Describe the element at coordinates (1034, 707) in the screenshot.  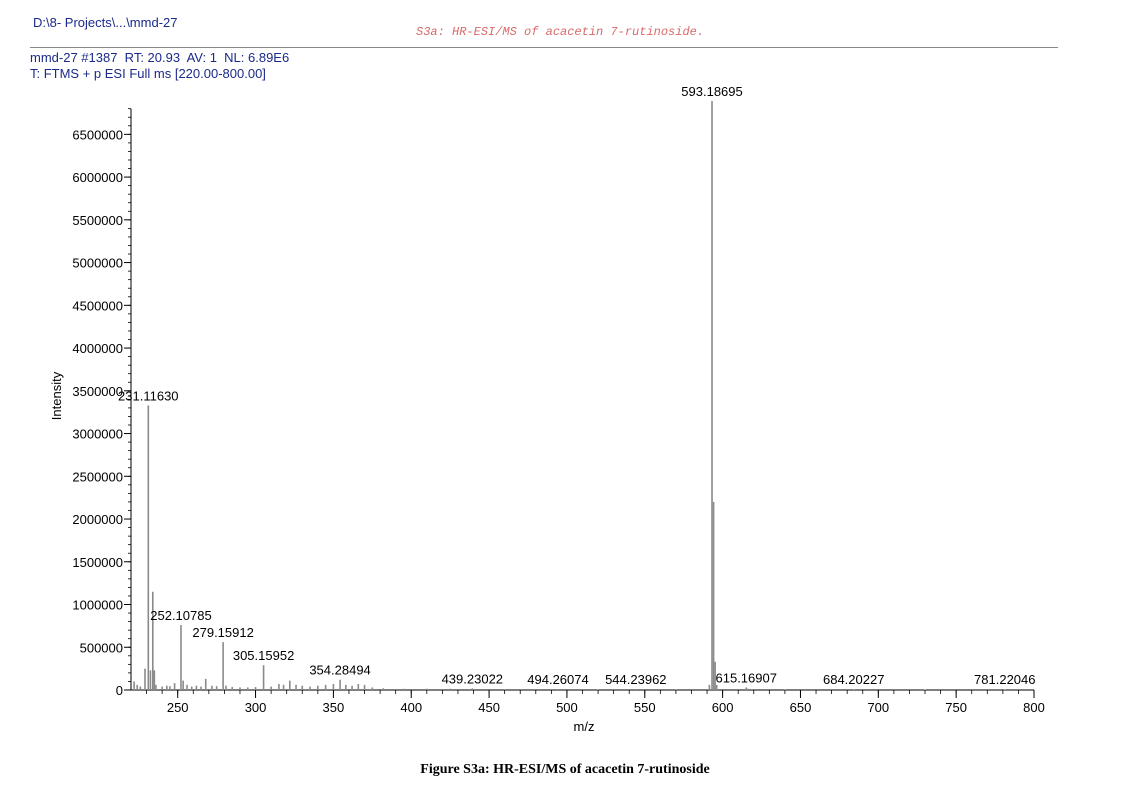
I see `x-tick-label: 800` at that location.